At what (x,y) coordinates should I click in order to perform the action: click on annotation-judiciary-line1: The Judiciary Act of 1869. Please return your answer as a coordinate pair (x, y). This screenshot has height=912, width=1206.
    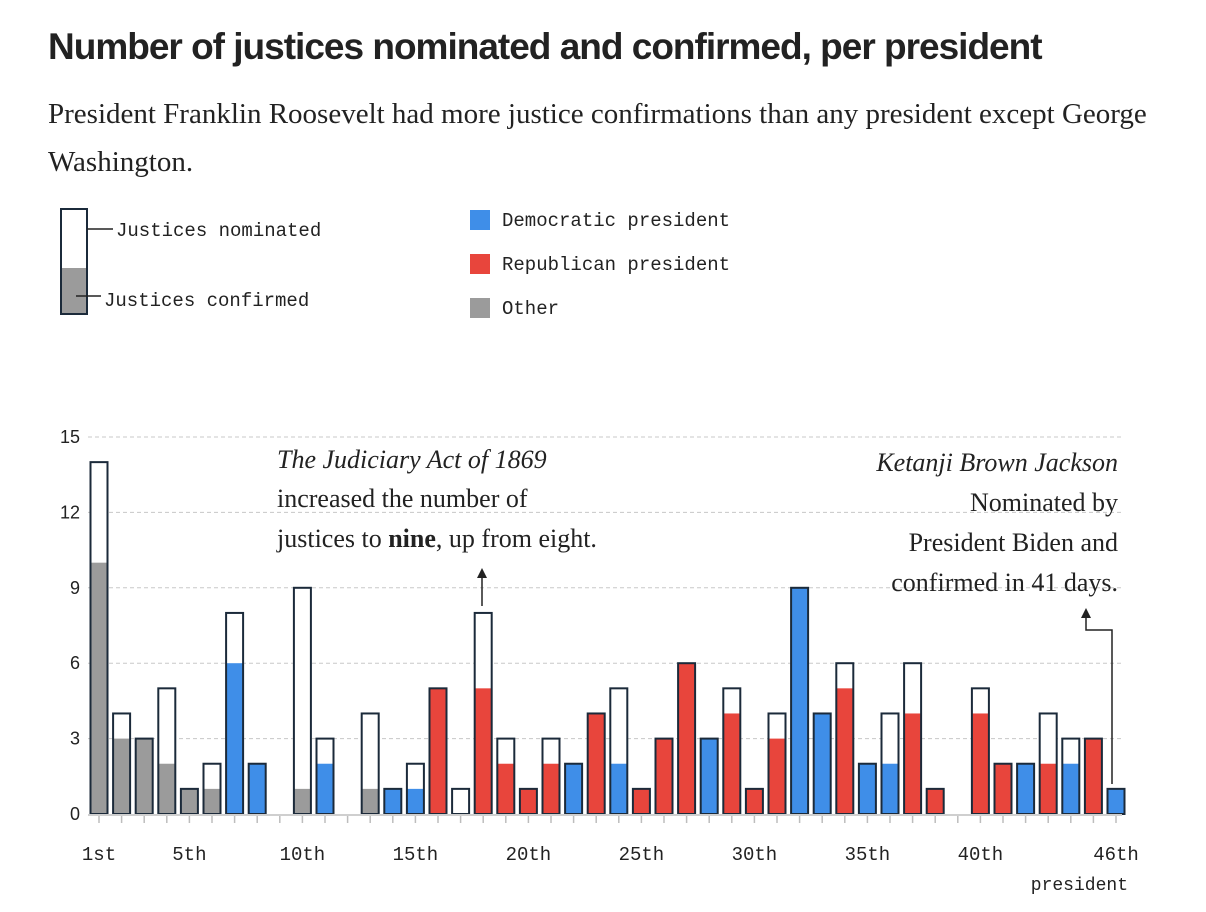
    Looking at the image, I should click on (412, 459).